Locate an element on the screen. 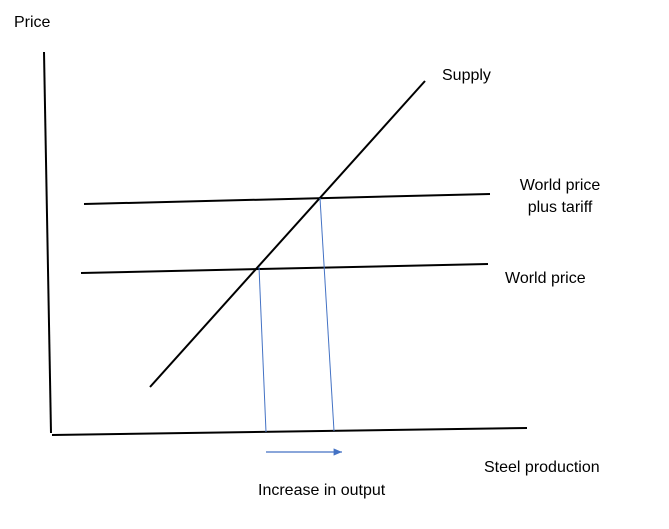 The height and width of the screenshot is (529, 669). supply-label: Supply is located at coordinates (466, 75).